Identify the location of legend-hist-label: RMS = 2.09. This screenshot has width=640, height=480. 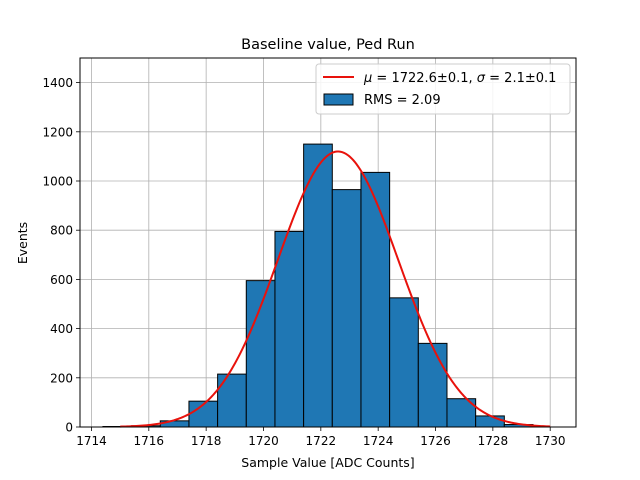
(402, 100).